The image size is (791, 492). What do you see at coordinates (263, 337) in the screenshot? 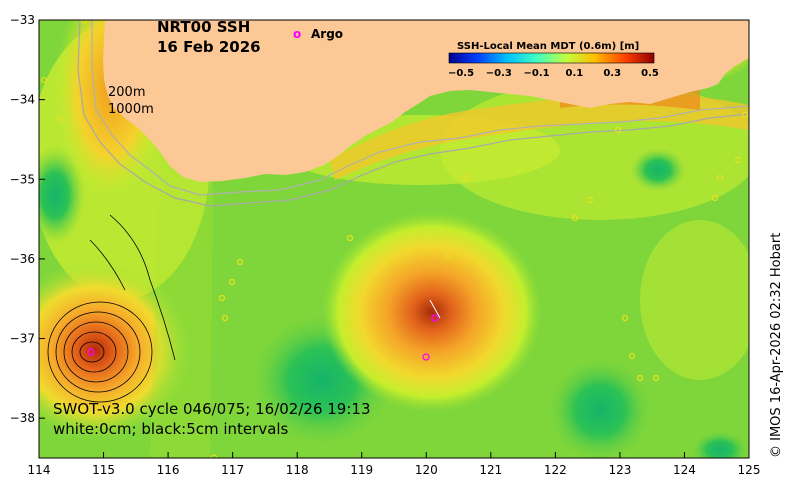
I see `argo-floats` at bounding box center [263, 337].